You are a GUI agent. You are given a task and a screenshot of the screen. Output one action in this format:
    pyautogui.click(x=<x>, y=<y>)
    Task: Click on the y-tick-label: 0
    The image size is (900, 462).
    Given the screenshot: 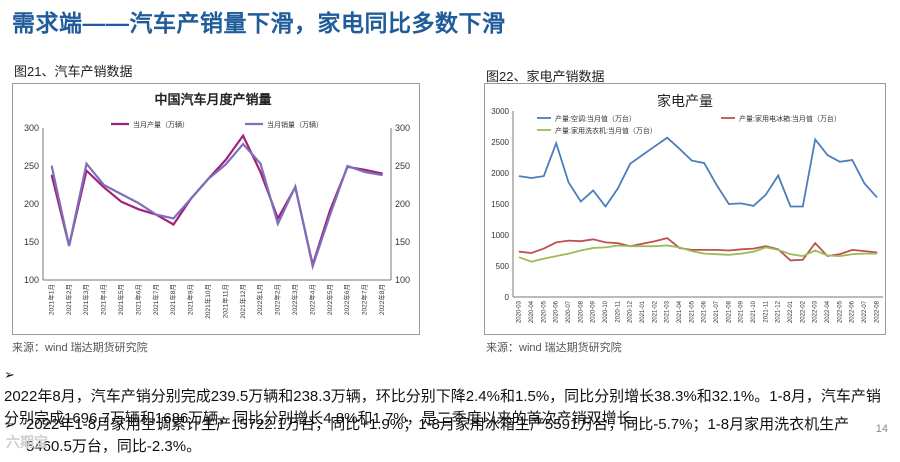 What is the action you would take?
    pyautogui.click(x=507, y=297)
    